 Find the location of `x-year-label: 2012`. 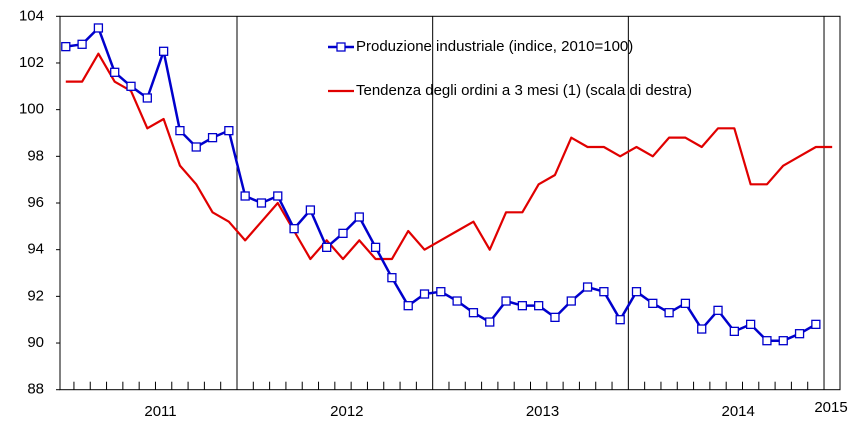

x-year-label: 2012 is located at coordinates (346, 411).